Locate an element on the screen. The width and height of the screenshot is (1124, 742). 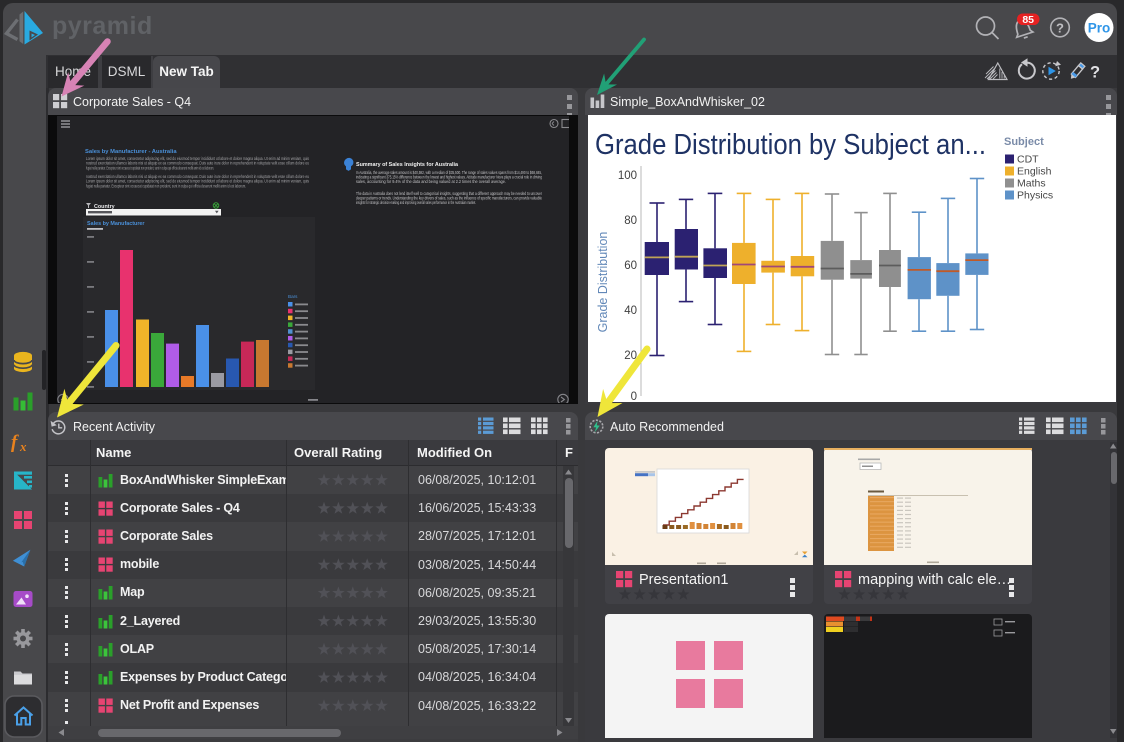
svg-text: Country is located at coordinates (104, 207).